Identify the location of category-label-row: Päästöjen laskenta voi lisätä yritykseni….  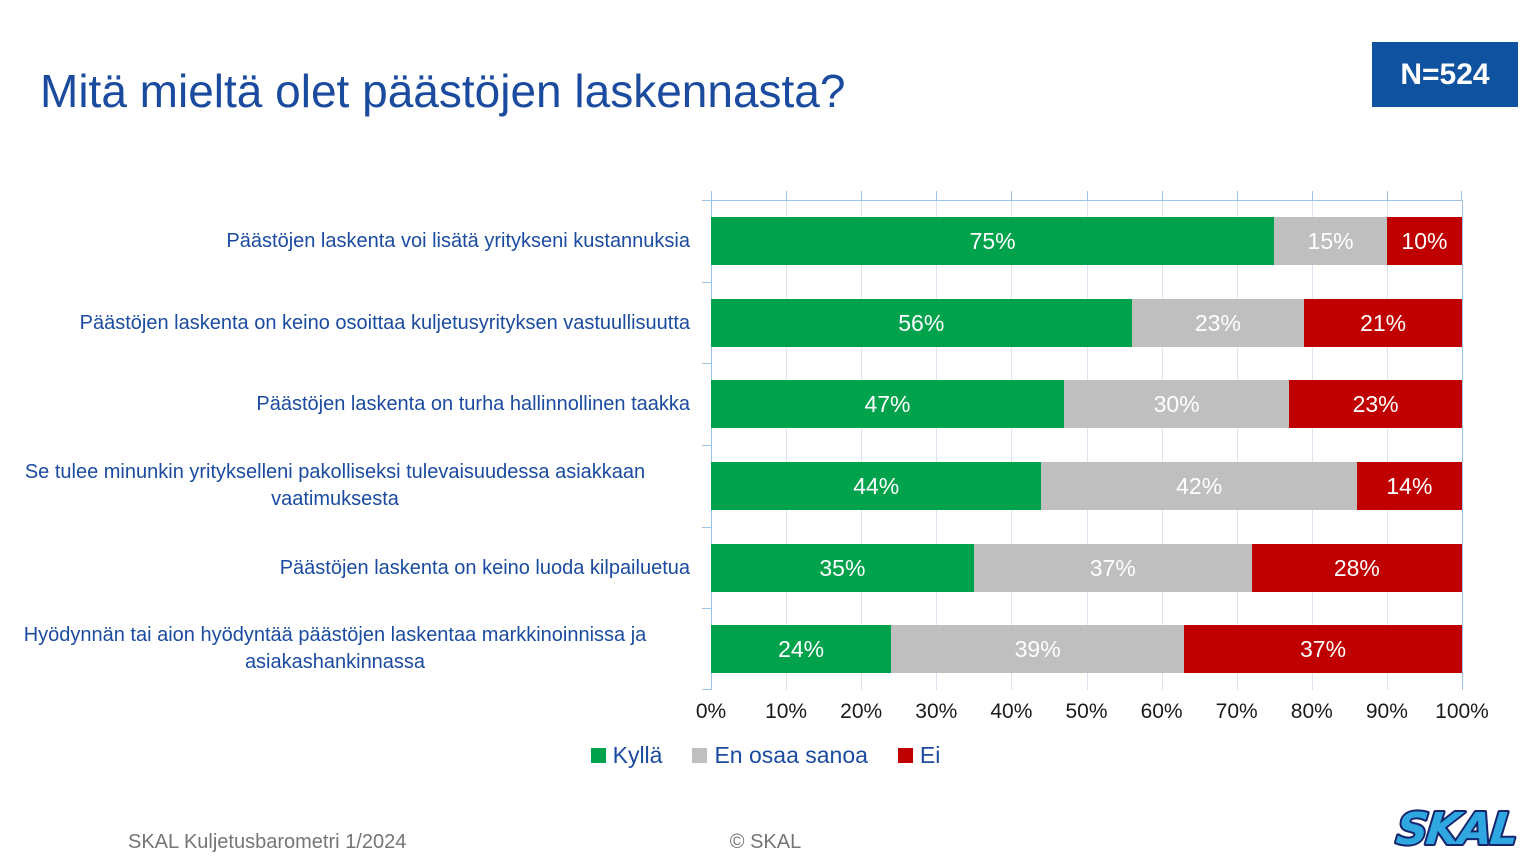
(345, 241).